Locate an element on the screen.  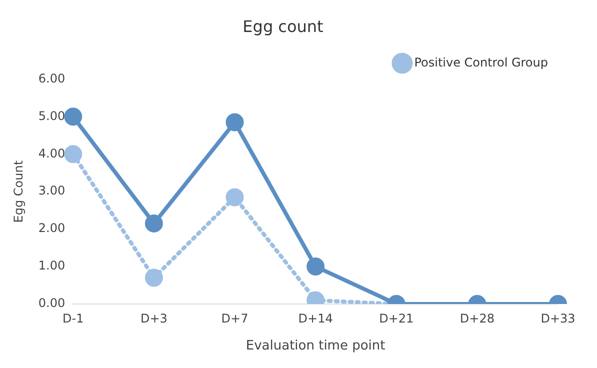
x-tick-label: D+33 is located at coordinates (558, 318).